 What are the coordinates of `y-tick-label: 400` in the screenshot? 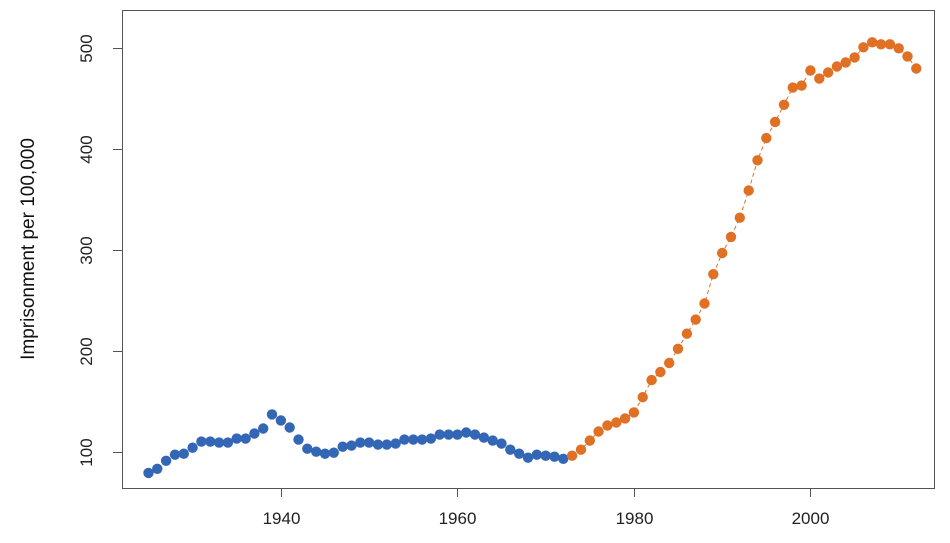 It's located at (86, 149).